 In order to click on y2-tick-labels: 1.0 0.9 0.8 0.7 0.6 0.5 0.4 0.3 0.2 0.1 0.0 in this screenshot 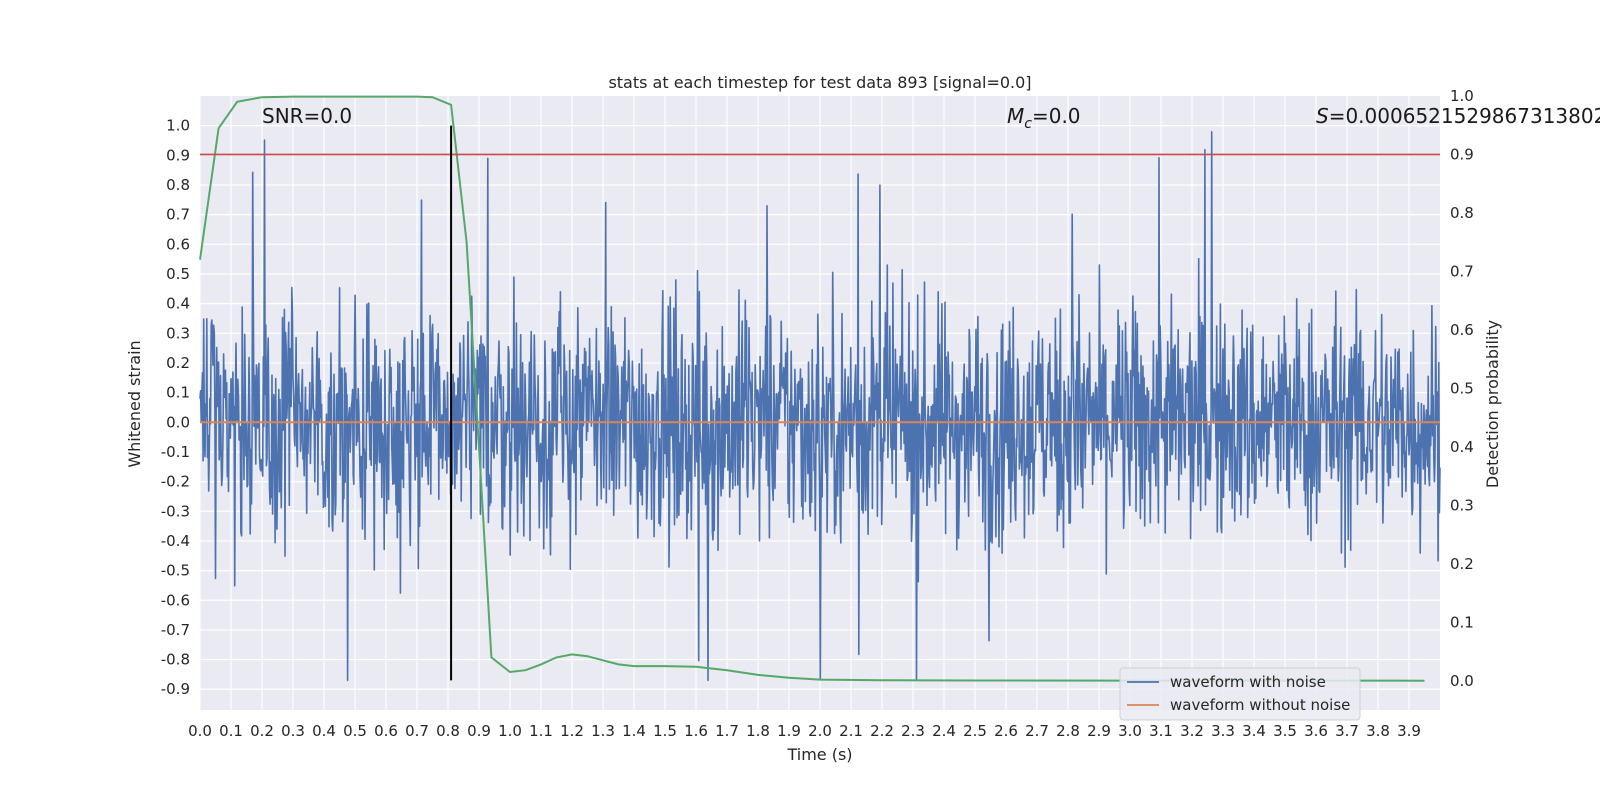, I will do `click(1462, 388)`.